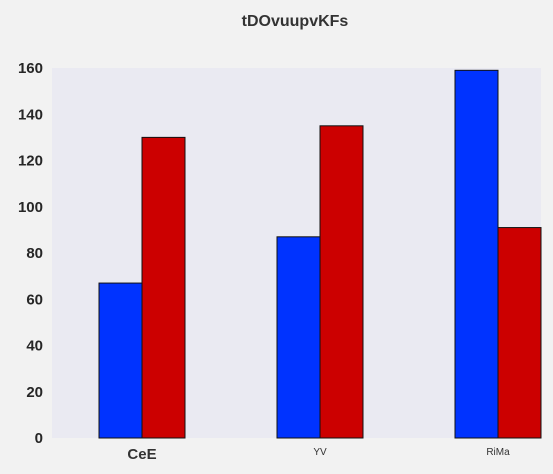 This screenshot has width=553, height=474. I want to click on x-tick-label-yv: YV, so click(320, 452).